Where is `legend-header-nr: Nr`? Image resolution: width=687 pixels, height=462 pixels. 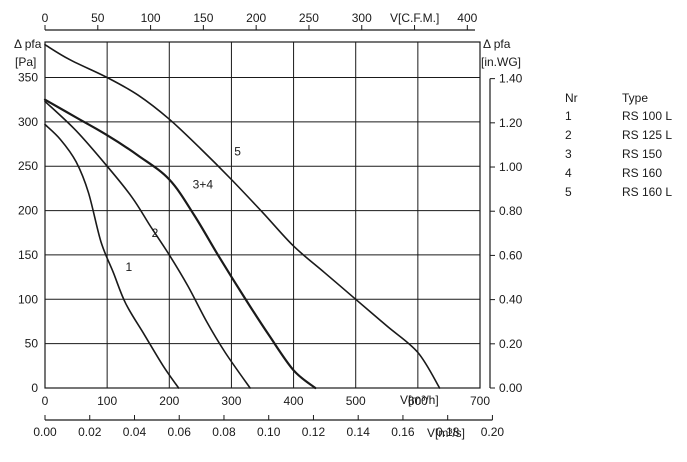 legend-header-nr: Nr is located at coordinates (571, 98).